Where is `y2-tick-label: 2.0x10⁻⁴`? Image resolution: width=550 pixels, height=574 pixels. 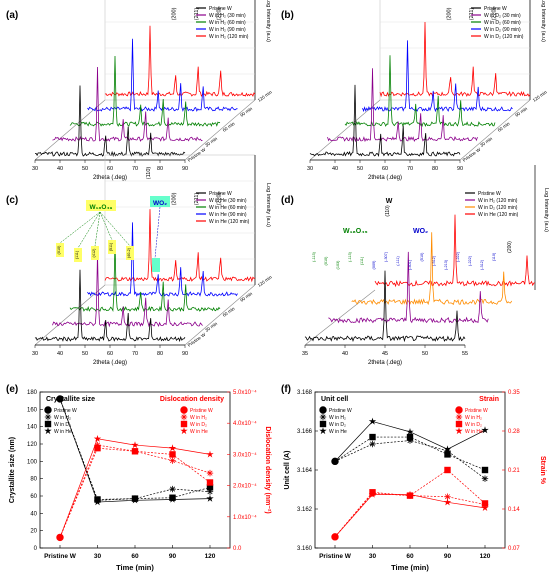 y2-tick-label: 2.0x10⁻⁴ is located at coordinates (245, 486).